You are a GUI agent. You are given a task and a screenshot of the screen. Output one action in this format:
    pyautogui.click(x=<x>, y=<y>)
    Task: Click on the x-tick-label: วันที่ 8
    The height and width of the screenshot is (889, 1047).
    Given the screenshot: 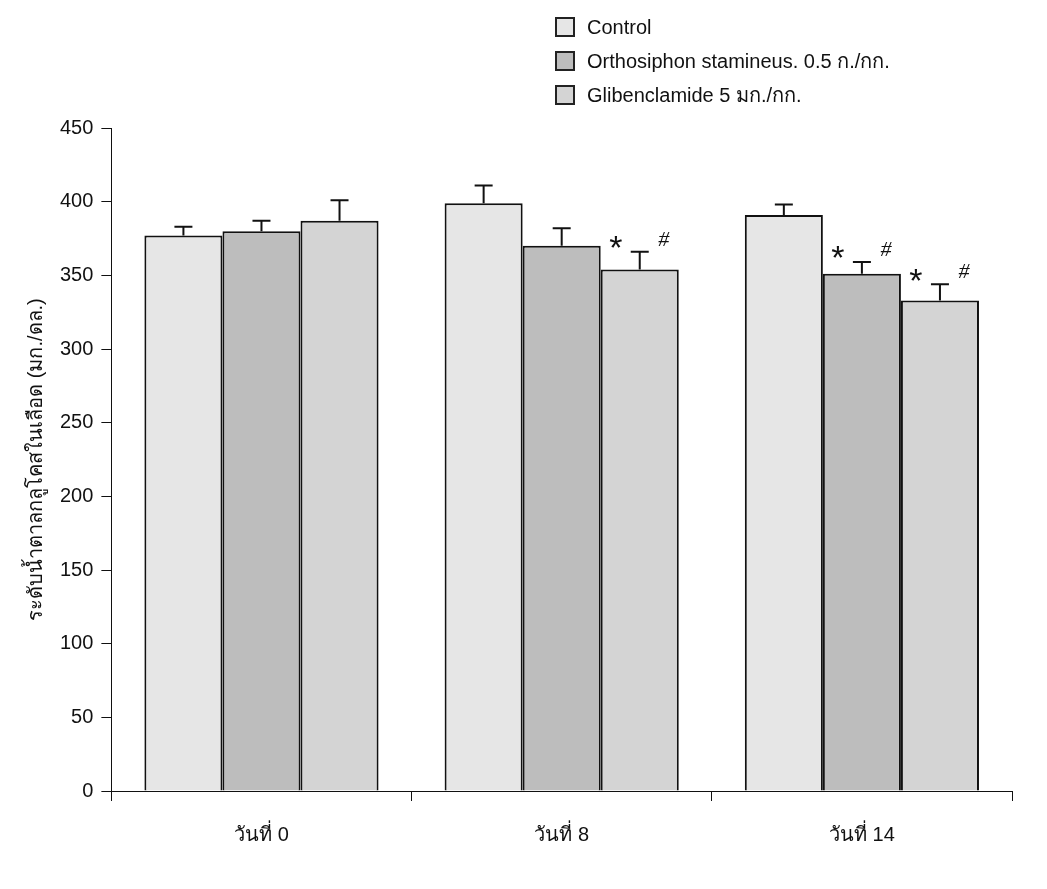 What is the action you would take?
    pyautogui.click(x=562, y=832)
    